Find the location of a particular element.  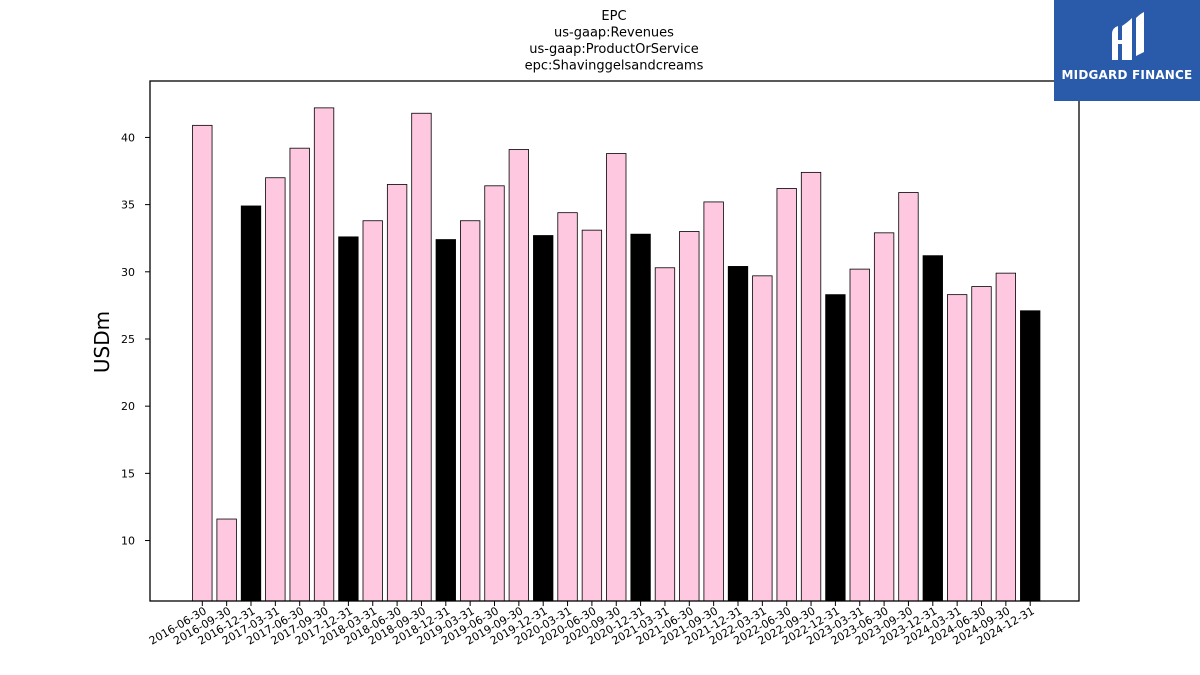

logo: MIDGARD FINANCE is located at coordinates (1127, 50).